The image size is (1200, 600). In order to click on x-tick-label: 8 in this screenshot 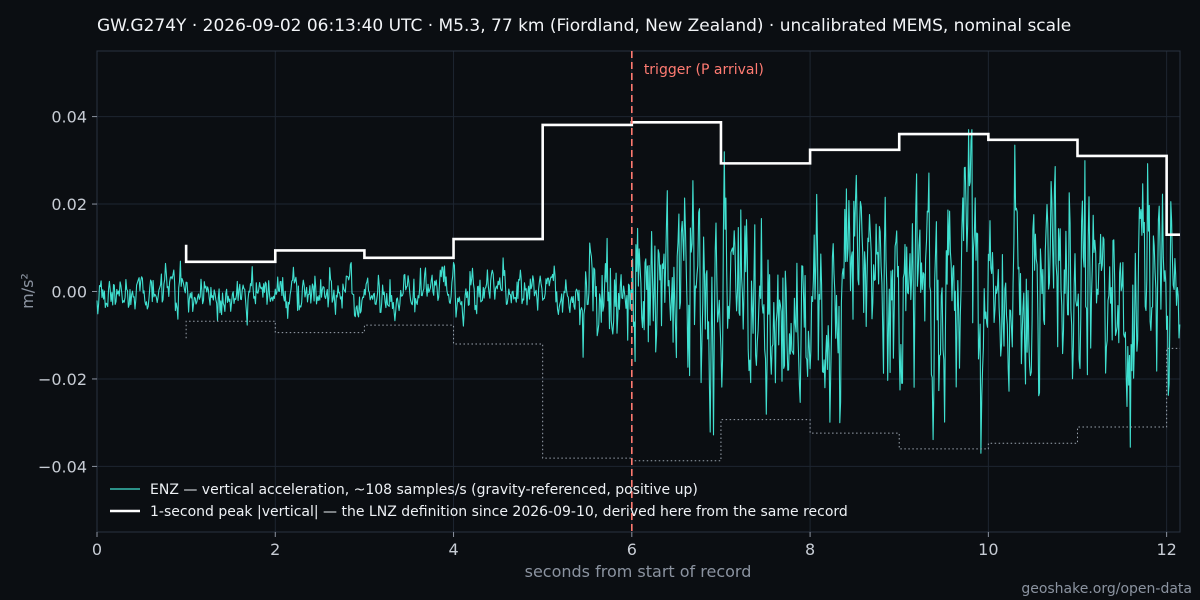, I will do `click(810, 549)`.